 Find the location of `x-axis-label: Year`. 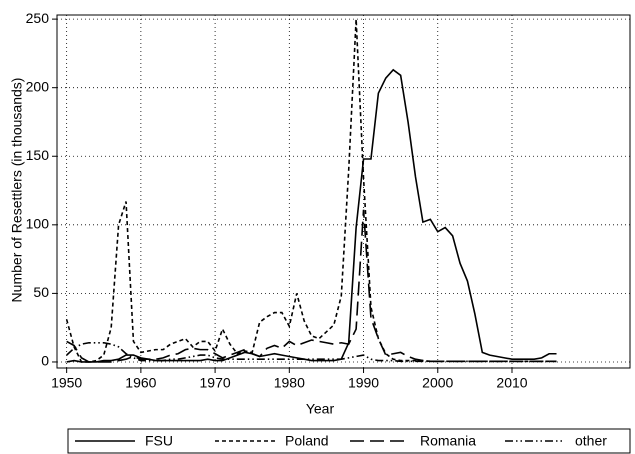

x-axis-label: Year is located at coordinates (320, 409).